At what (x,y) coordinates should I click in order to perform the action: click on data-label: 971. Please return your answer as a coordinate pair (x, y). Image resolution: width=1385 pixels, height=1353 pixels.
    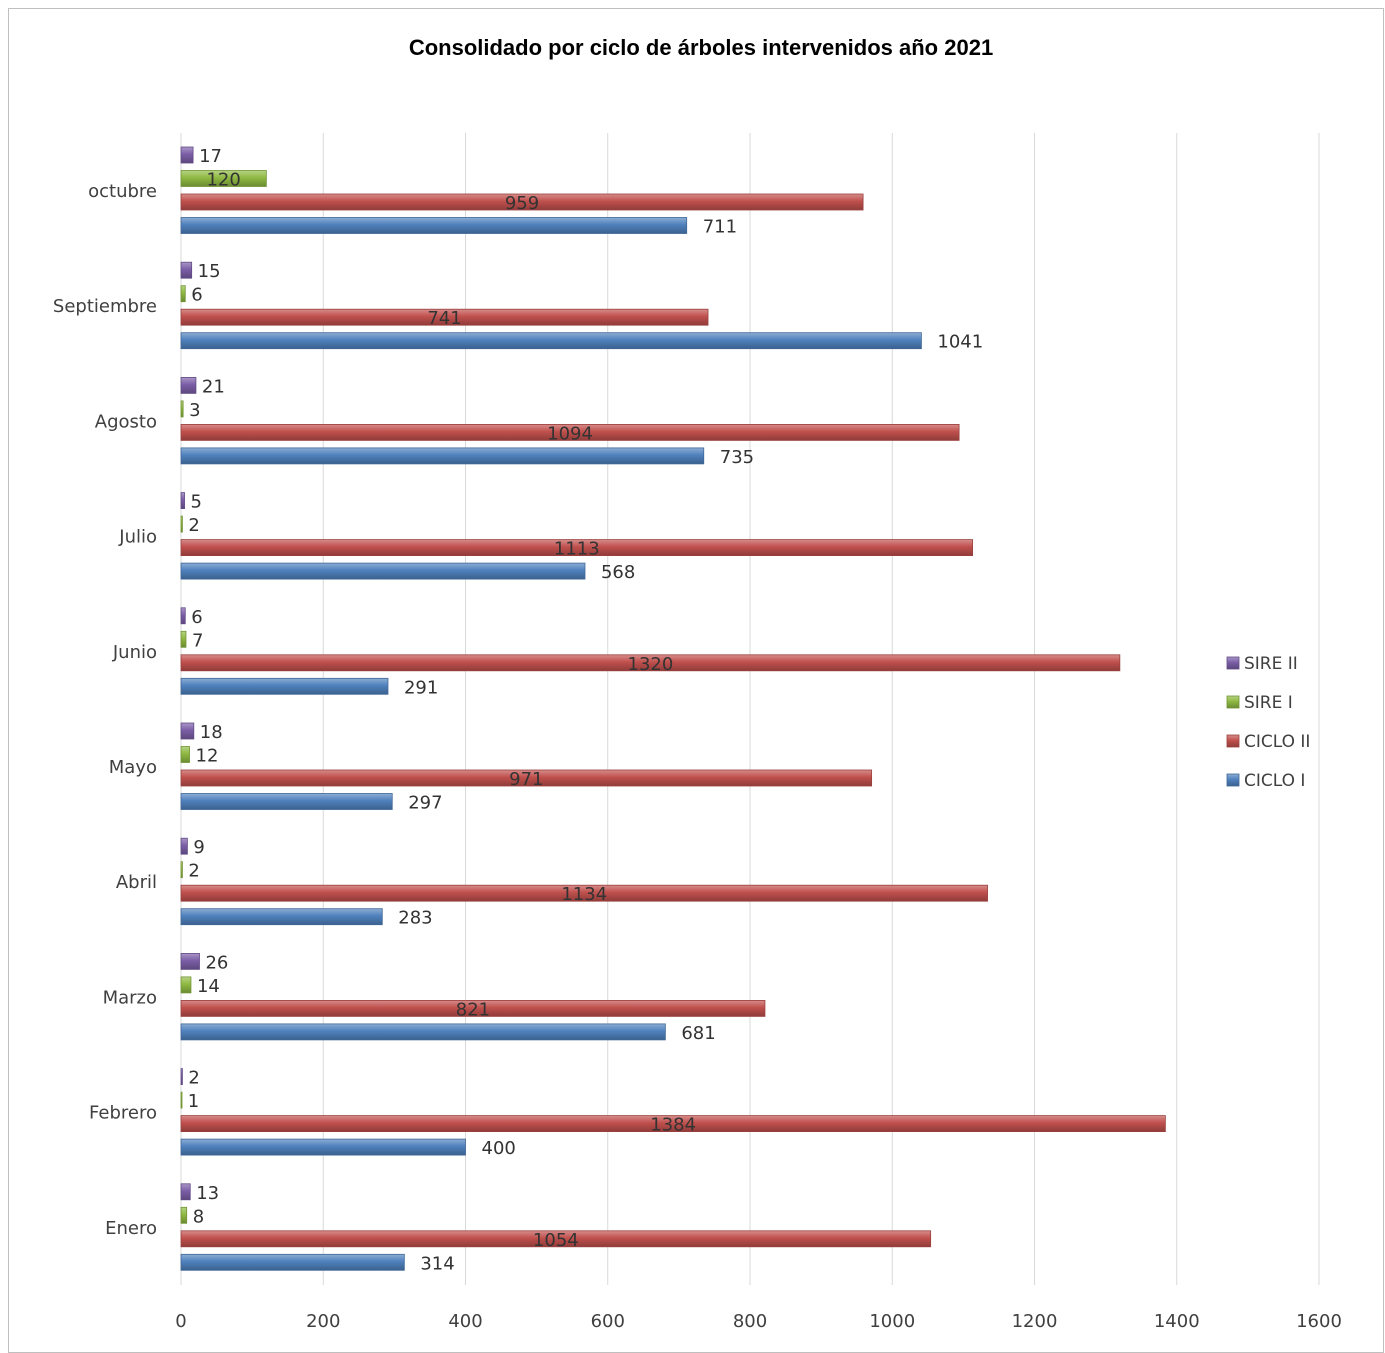
    Looking at the image, I should click on (526, 779).